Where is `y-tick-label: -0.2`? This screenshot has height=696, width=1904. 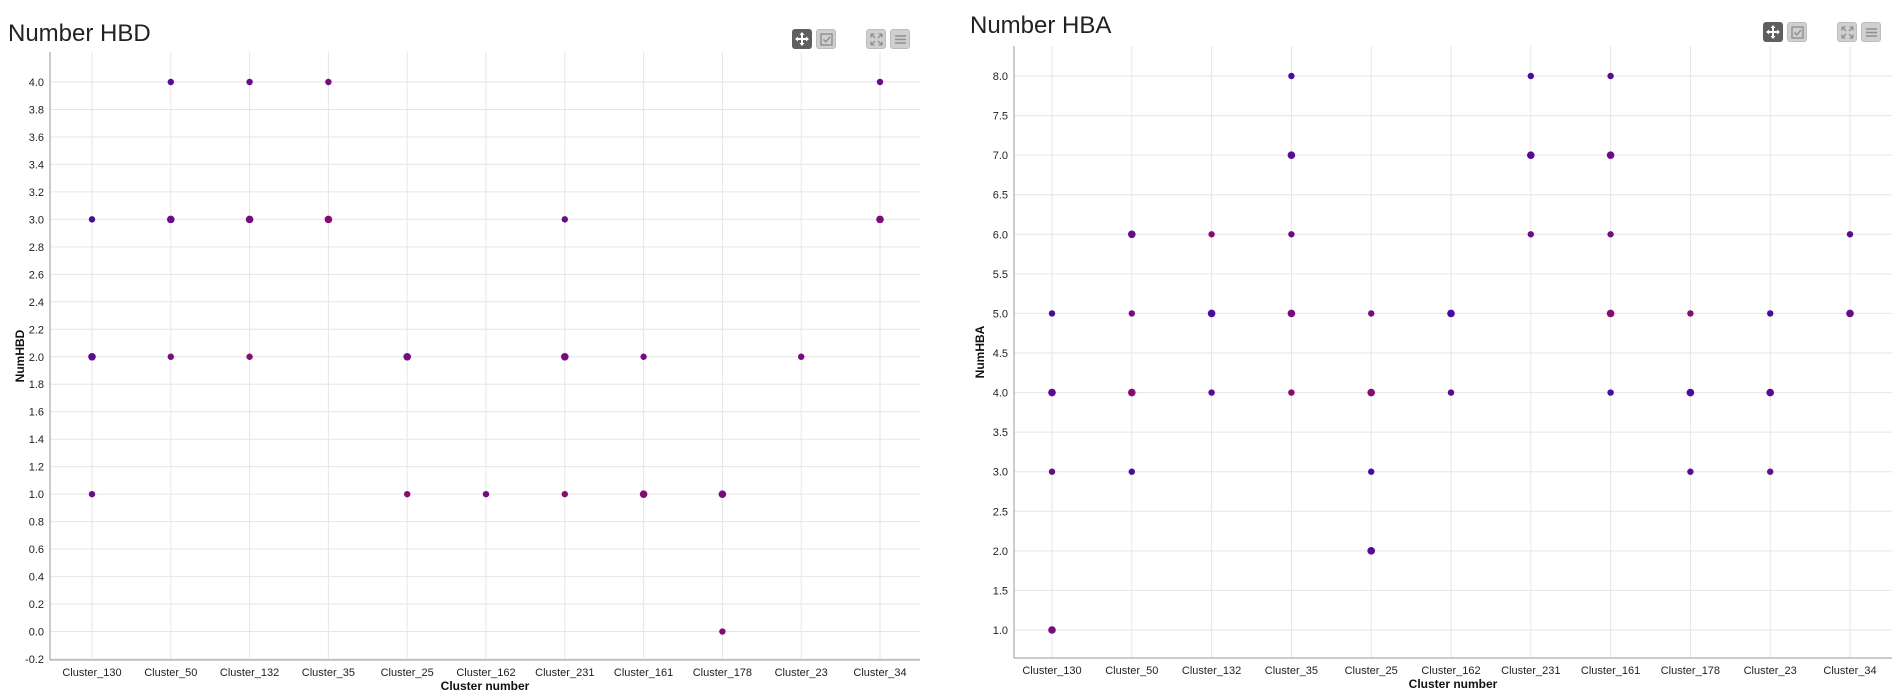 y-tick-label: -0.2 is located at coordinates (34, 660).